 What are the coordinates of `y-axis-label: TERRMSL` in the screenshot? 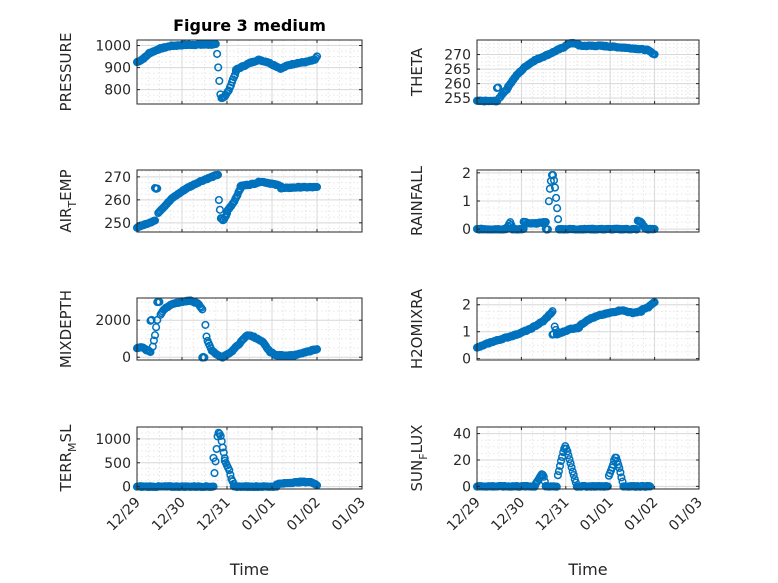 It's located at (68, 458).